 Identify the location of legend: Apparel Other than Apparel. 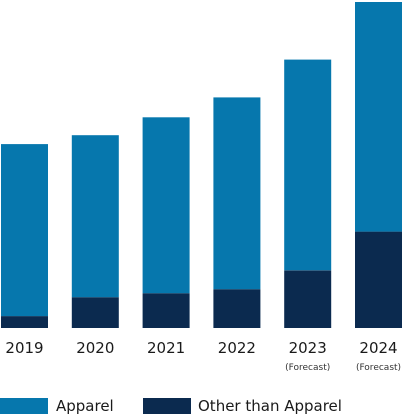
(171, 406).